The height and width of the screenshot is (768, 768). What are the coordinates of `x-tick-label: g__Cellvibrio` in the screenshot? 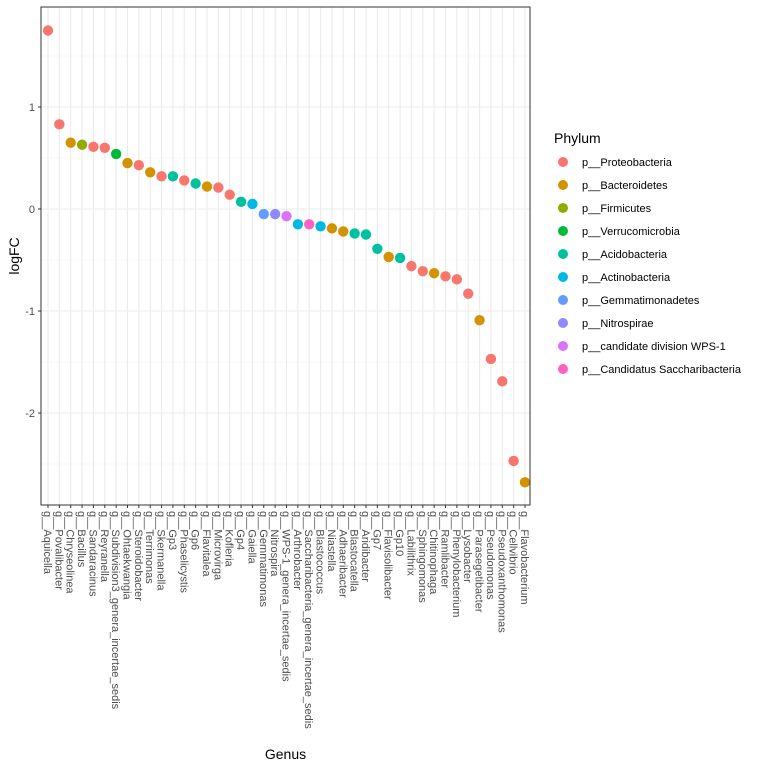 It's located at (513, 543).